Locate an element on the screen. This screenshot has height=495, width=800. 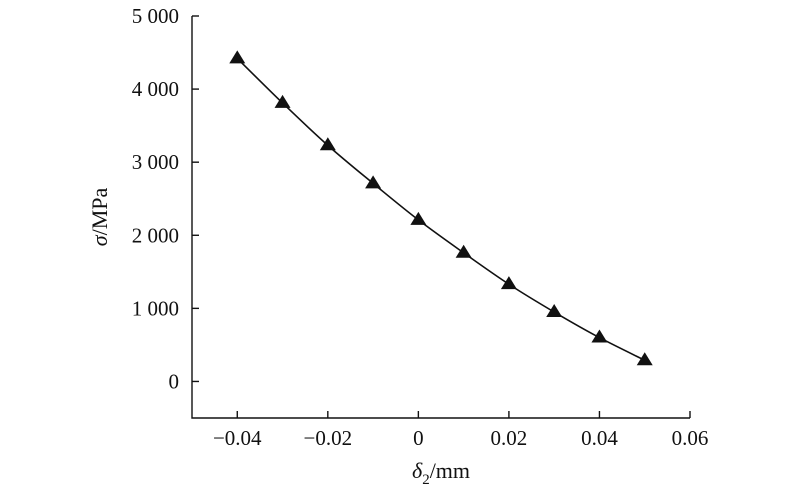
x-tick-label: −0.04 is located at coordinates (237, 438).